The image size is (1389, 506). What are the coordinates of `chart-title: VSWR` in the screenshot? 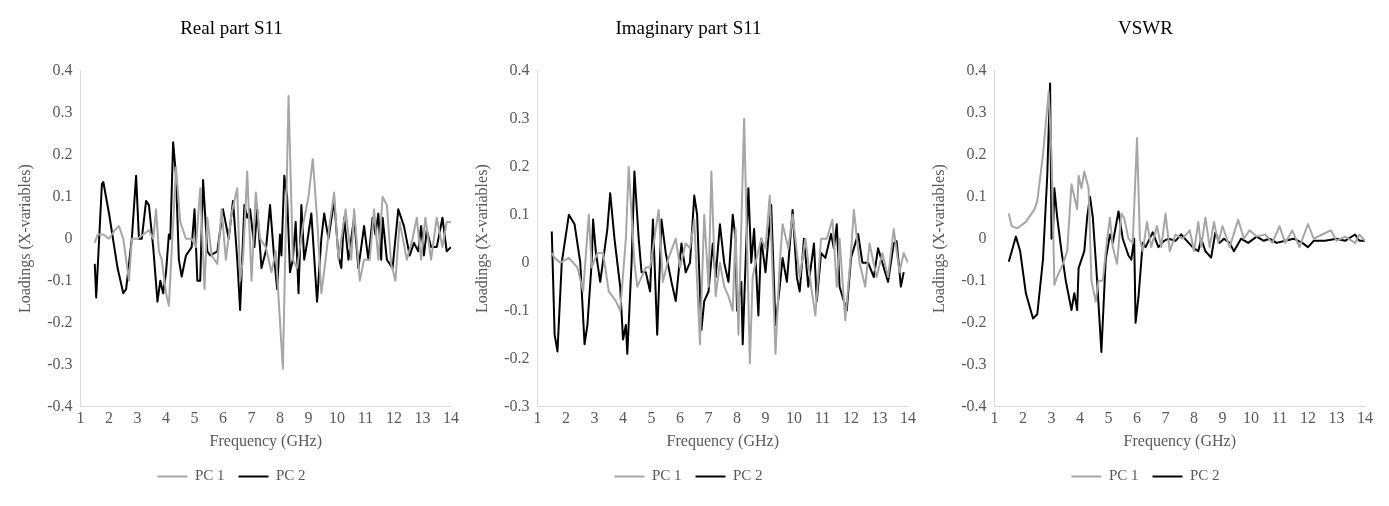 It's located at (1146, 28).